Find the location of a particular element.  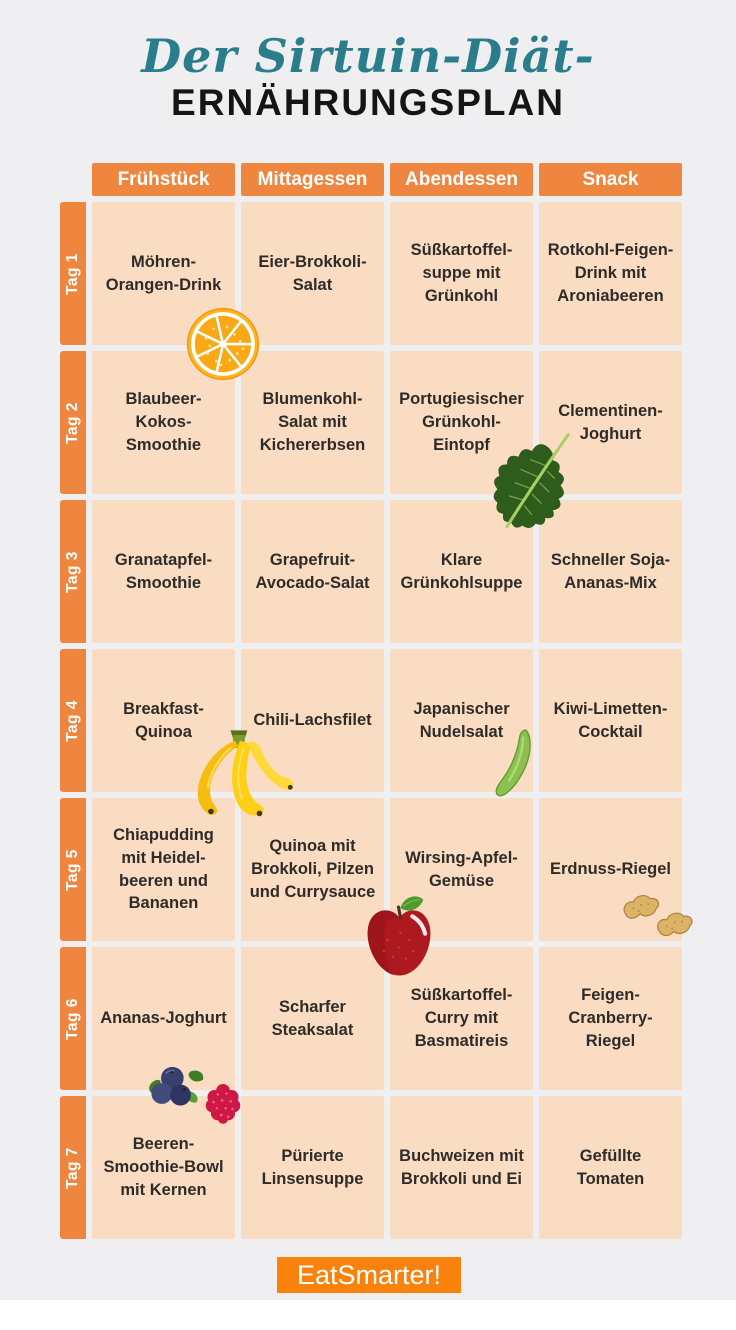

day-label-text: Tag 1 is located at coordinates (72, 273).